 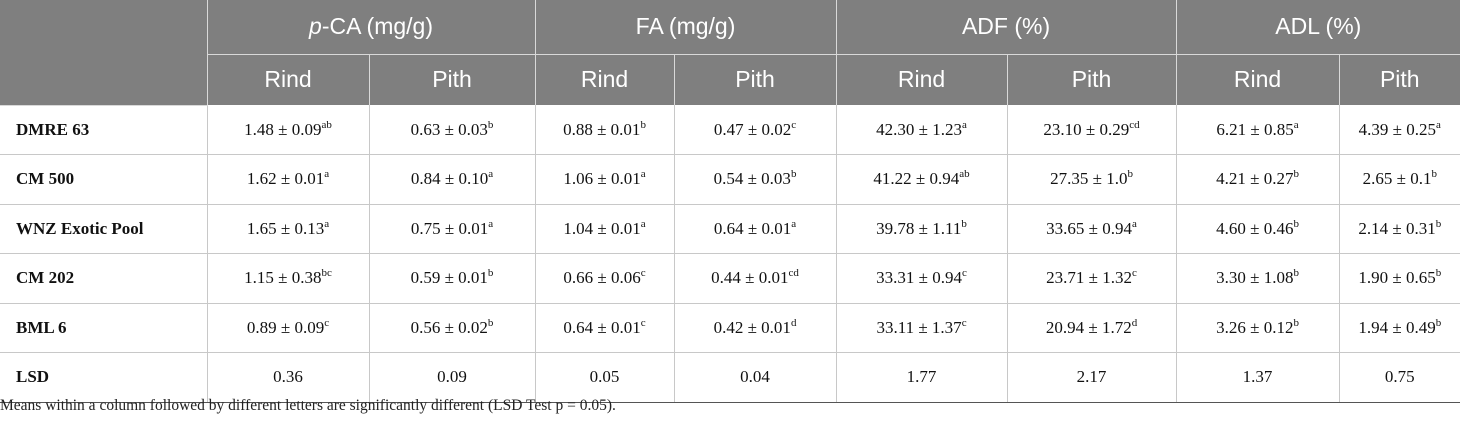 What do you see at coordinates (449, 278) in the screenshot?
I see `cell-value: 0.59 ± 0.01` at bounding box center [449, 278].